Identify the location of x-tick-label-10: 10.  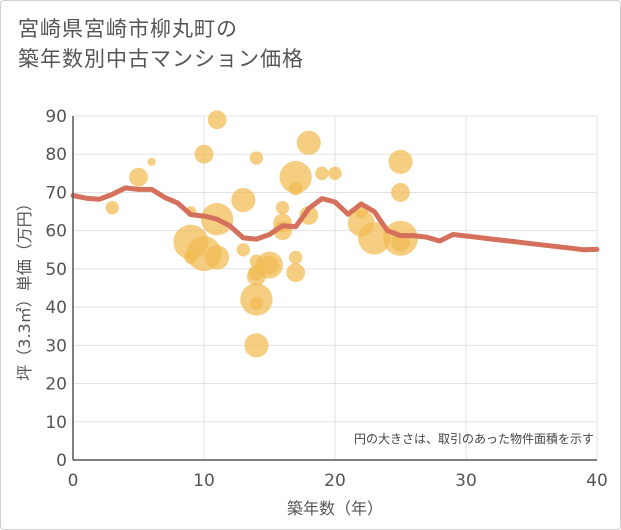
(204, 481).